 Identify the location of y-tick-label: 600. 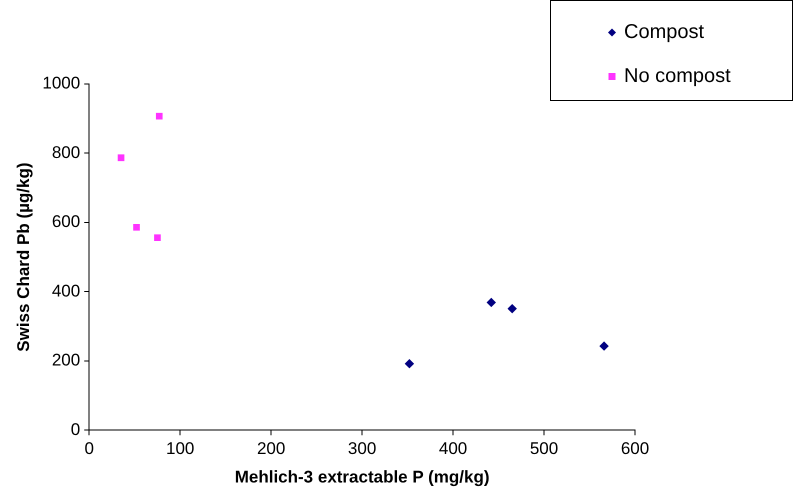
(66, 222).